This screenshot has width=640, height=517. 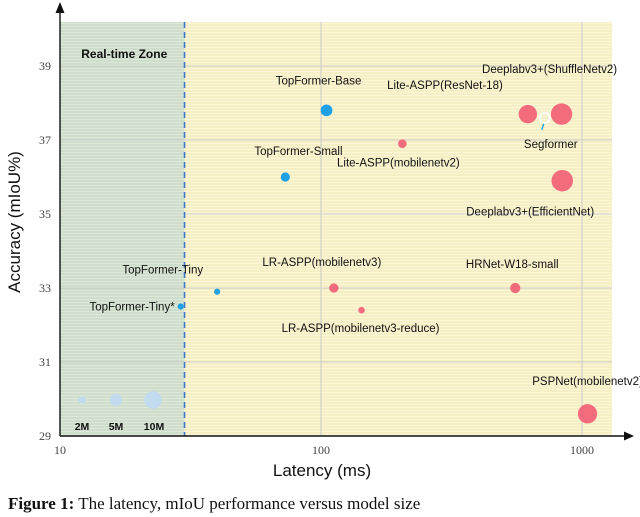 I want to click on label-topformer-base: TopFormer-Base, so click(x=319, y=81).